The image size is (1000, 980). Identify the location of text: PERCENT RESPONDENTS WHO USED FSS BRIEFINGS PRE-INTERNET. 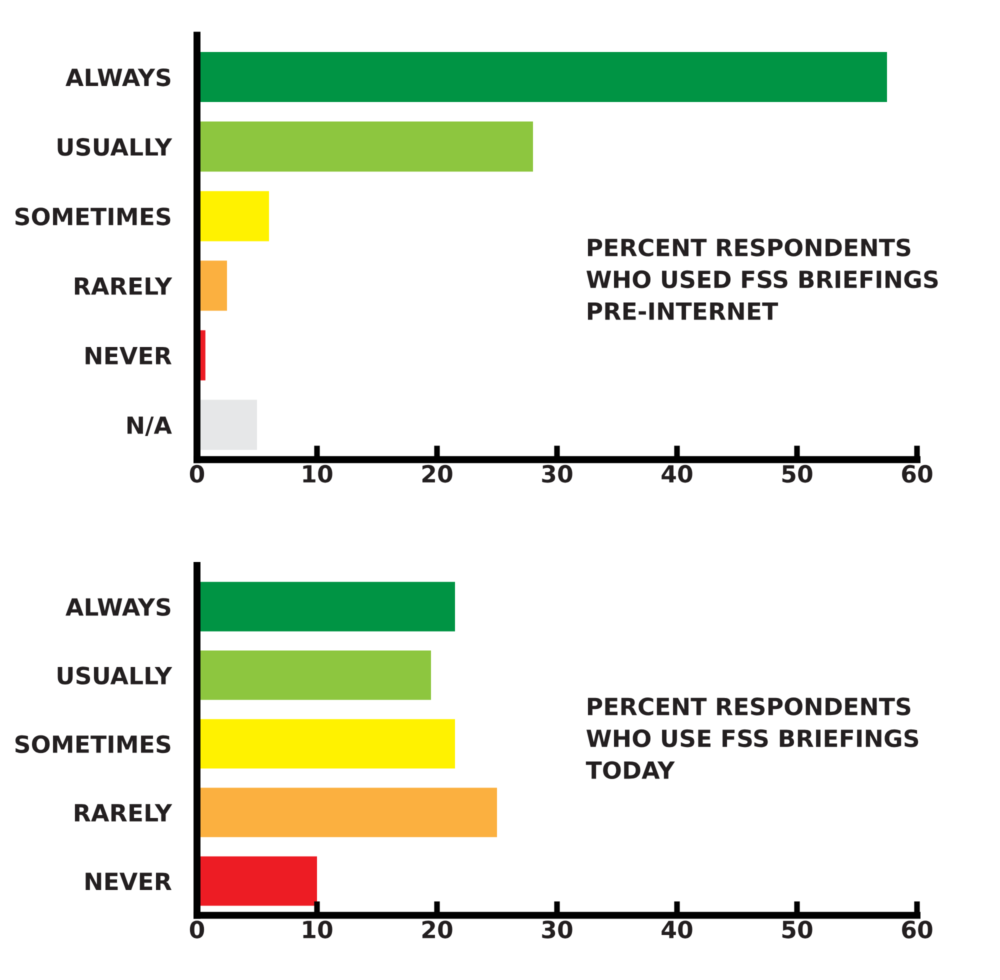
(762, 279).